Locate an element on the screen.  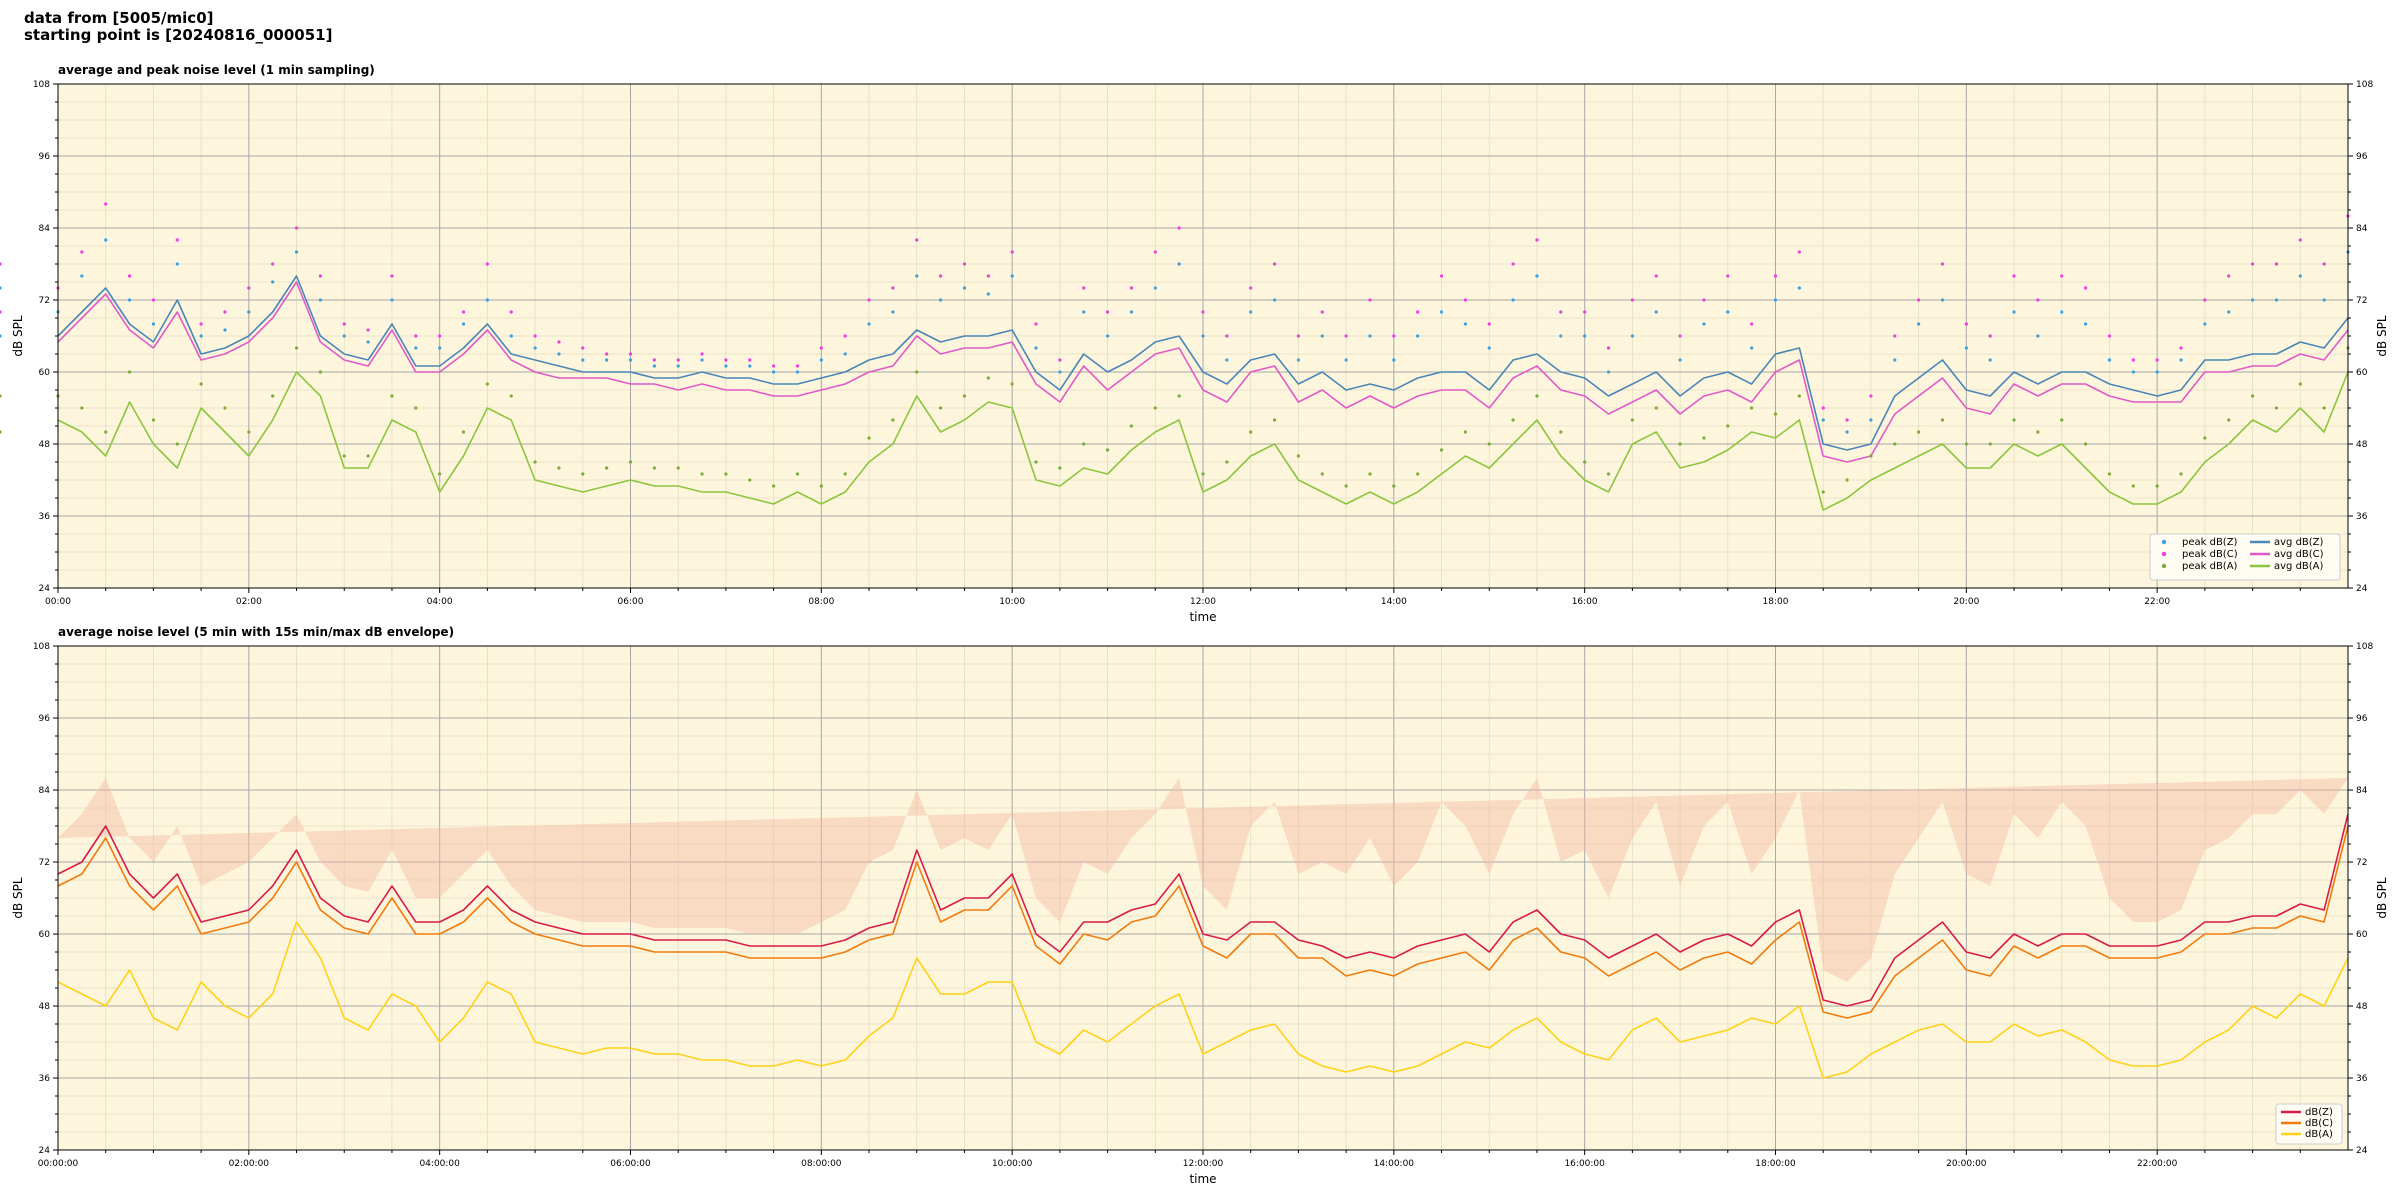
source-line: data from [5005/mic0] is located at coordinates (119, 18).